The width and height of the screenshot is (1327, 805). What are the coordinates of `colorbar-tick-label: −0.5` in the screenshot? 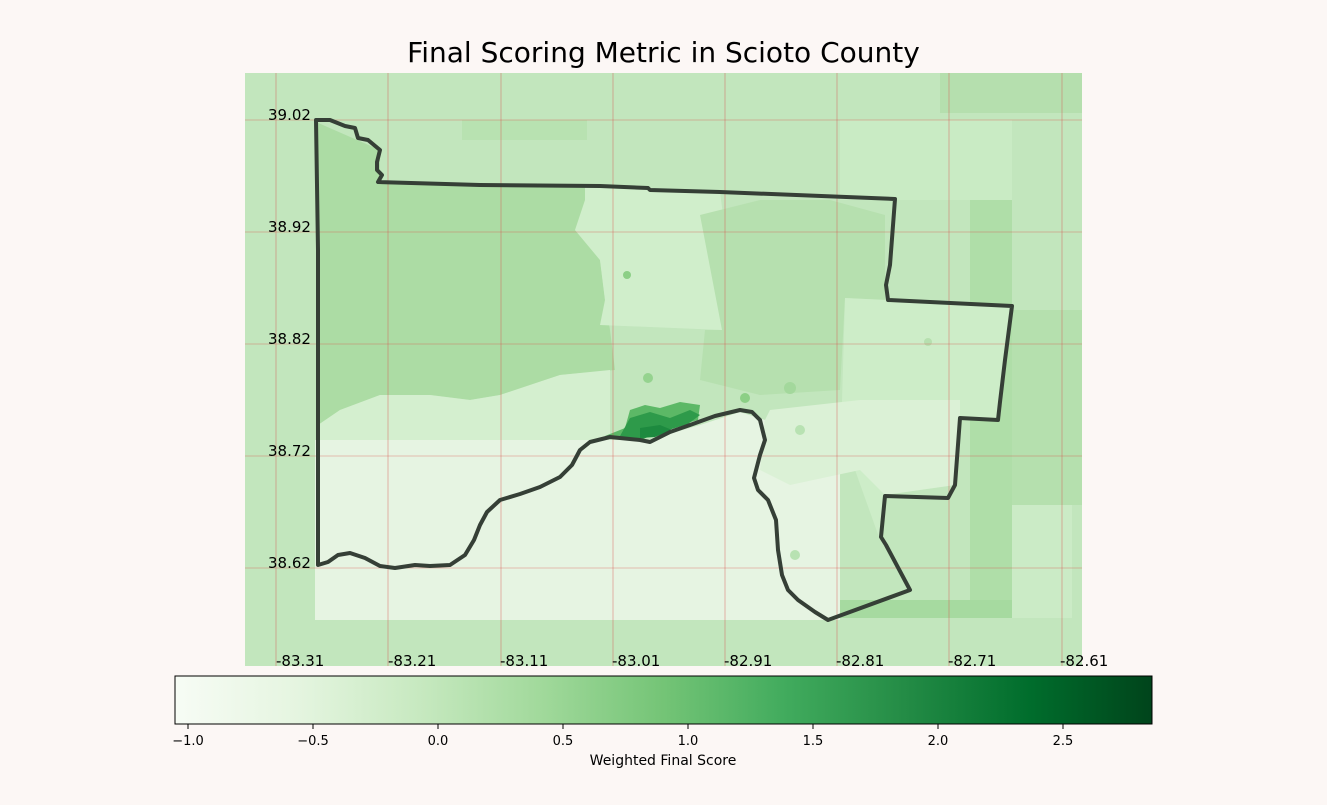 It's located at (313, 741).